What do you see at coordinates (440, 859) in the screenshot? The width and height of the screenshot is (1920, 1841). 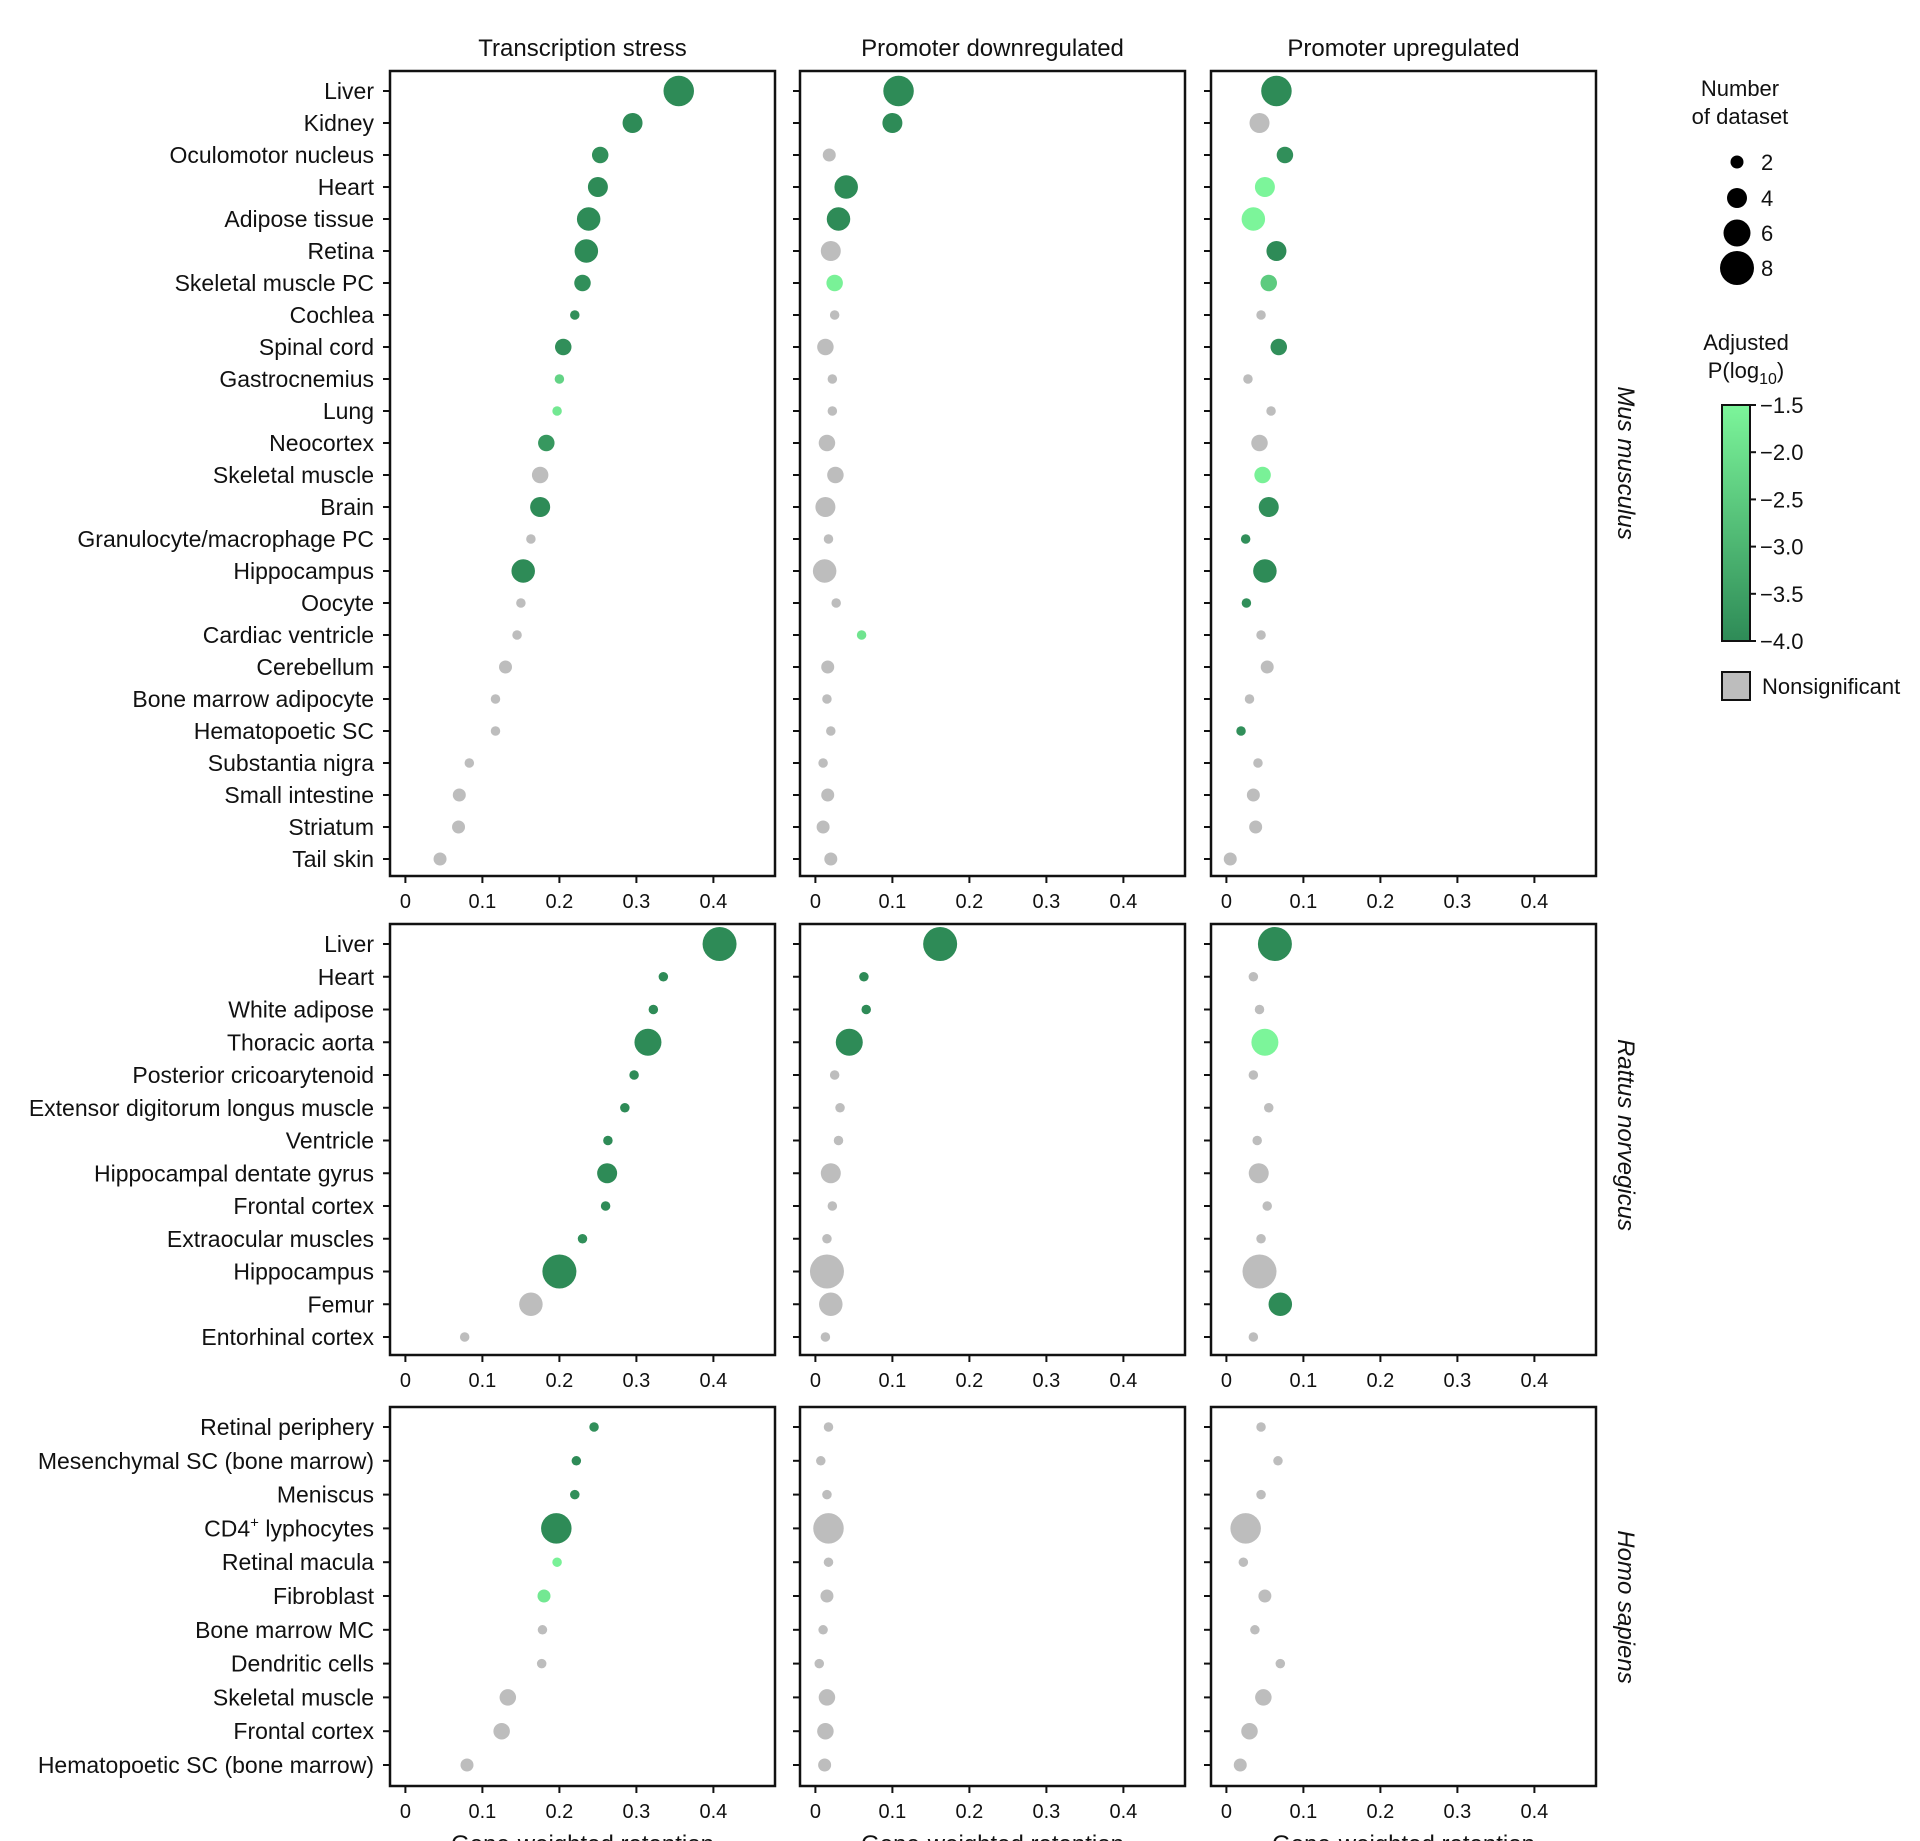 I see `point-tail-skin` at bounding box center [440, 859].